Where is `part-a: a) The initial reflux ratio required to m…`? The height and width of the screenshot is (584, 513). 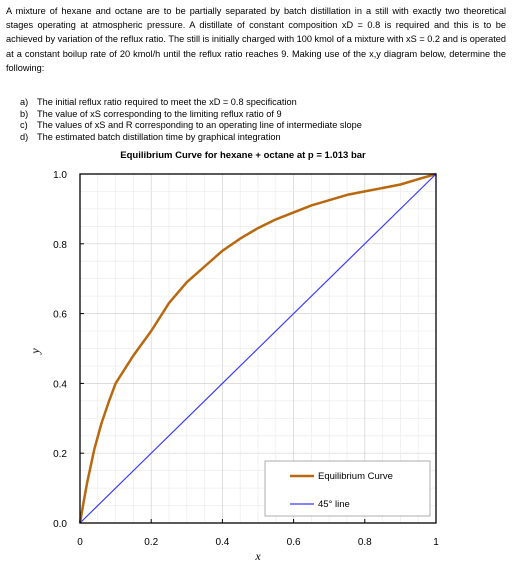 part-a: a) The initial reflux ratio required to m… is located at coordinates (158, 102).